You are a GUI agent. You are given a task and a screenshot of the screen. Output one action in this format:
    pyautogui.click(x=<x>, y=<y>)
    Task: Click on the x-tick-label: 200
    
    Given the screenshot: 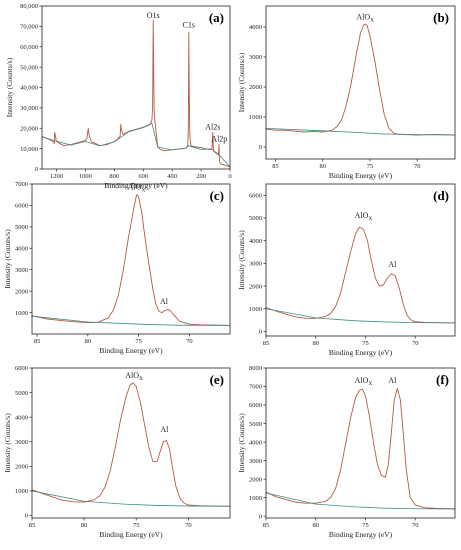 What is the action you would take?
    pyautogui.click(x=201, y=176)
    